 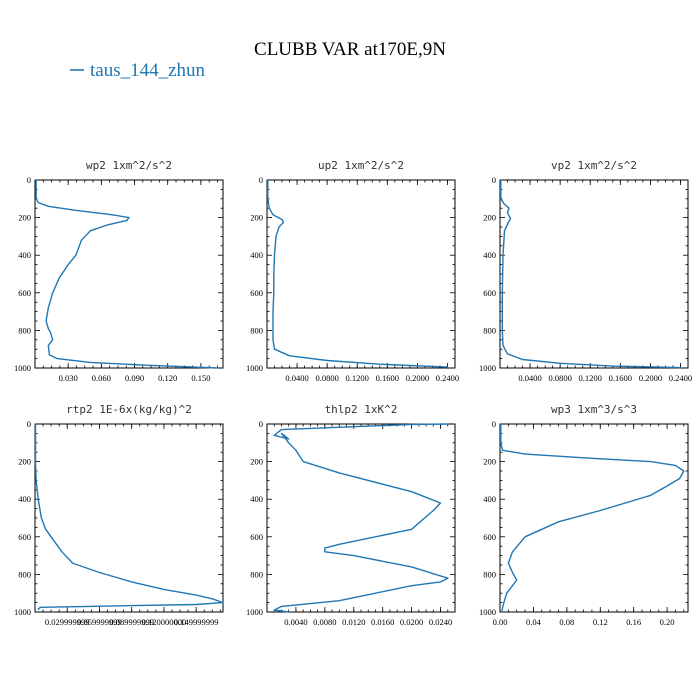 What do you see at coordinates (99, 622) in the screenshot?
I see `x-tick-label: 0.059999999` at bounding box center [99, 622].